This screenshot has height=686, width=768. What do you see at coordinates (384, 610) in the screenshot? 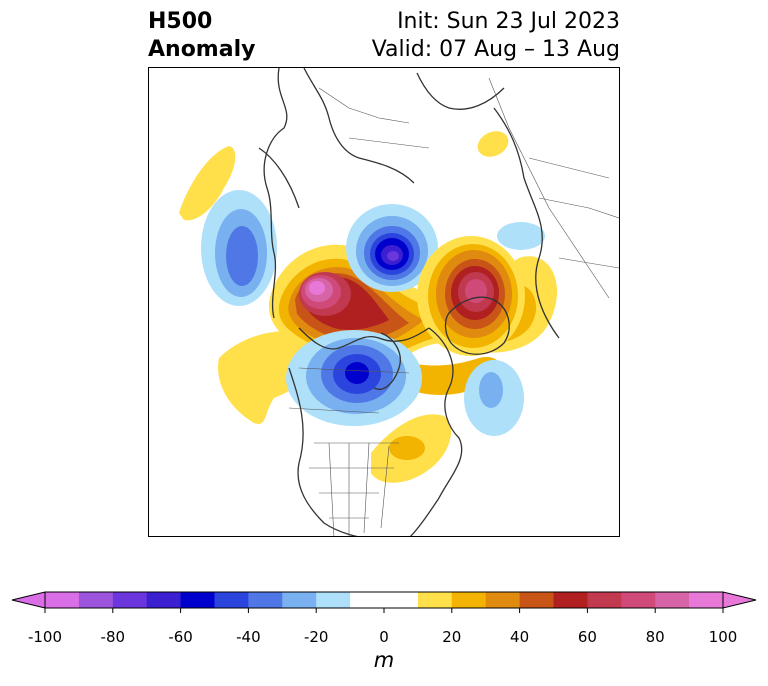
I see `colorbar-ticks` at bounding box center [384, 610].